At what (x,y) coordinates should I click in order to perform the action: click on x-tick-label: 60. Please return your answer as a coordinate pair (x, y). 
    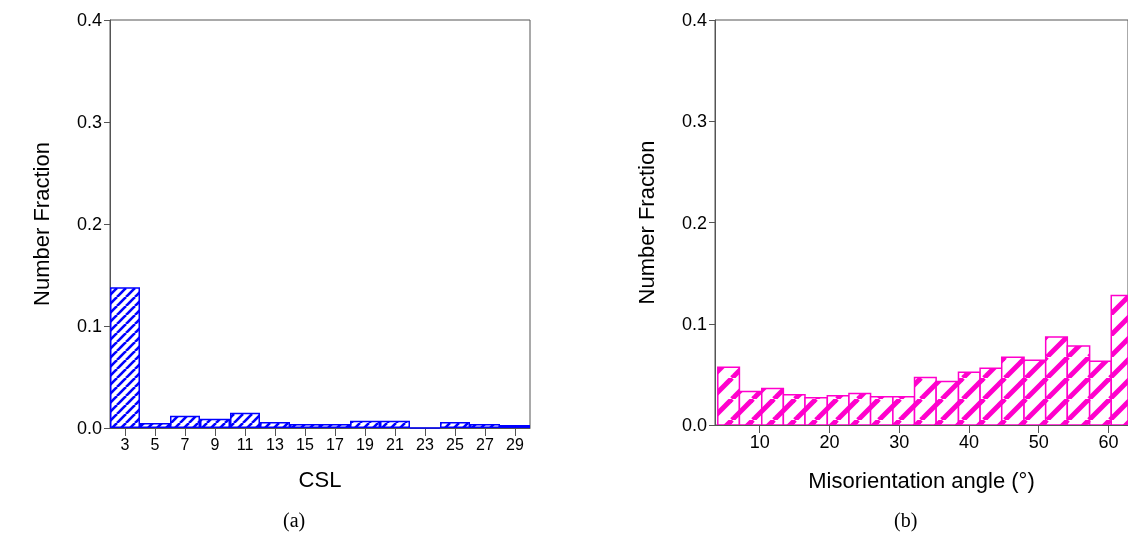
    Looking at the image, I should click on (1108, 442).